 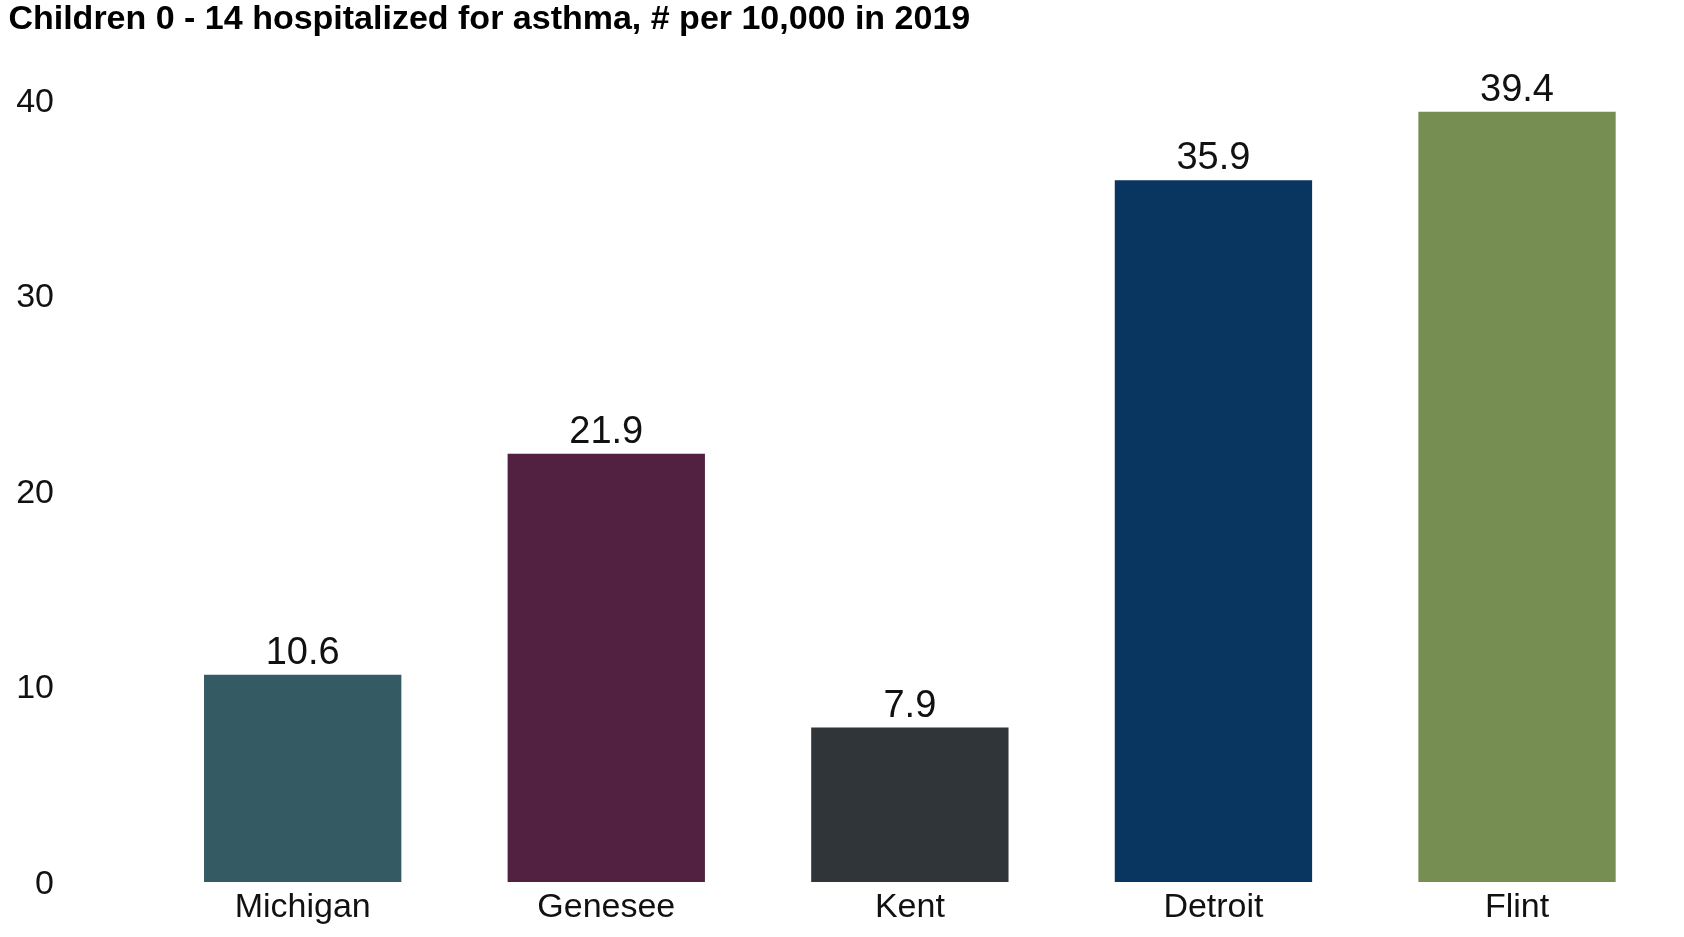 What do you see at coordinates (35, 686) in the screenshot?
I see `y-tick-label: 10` at bounding box center [35, 686].